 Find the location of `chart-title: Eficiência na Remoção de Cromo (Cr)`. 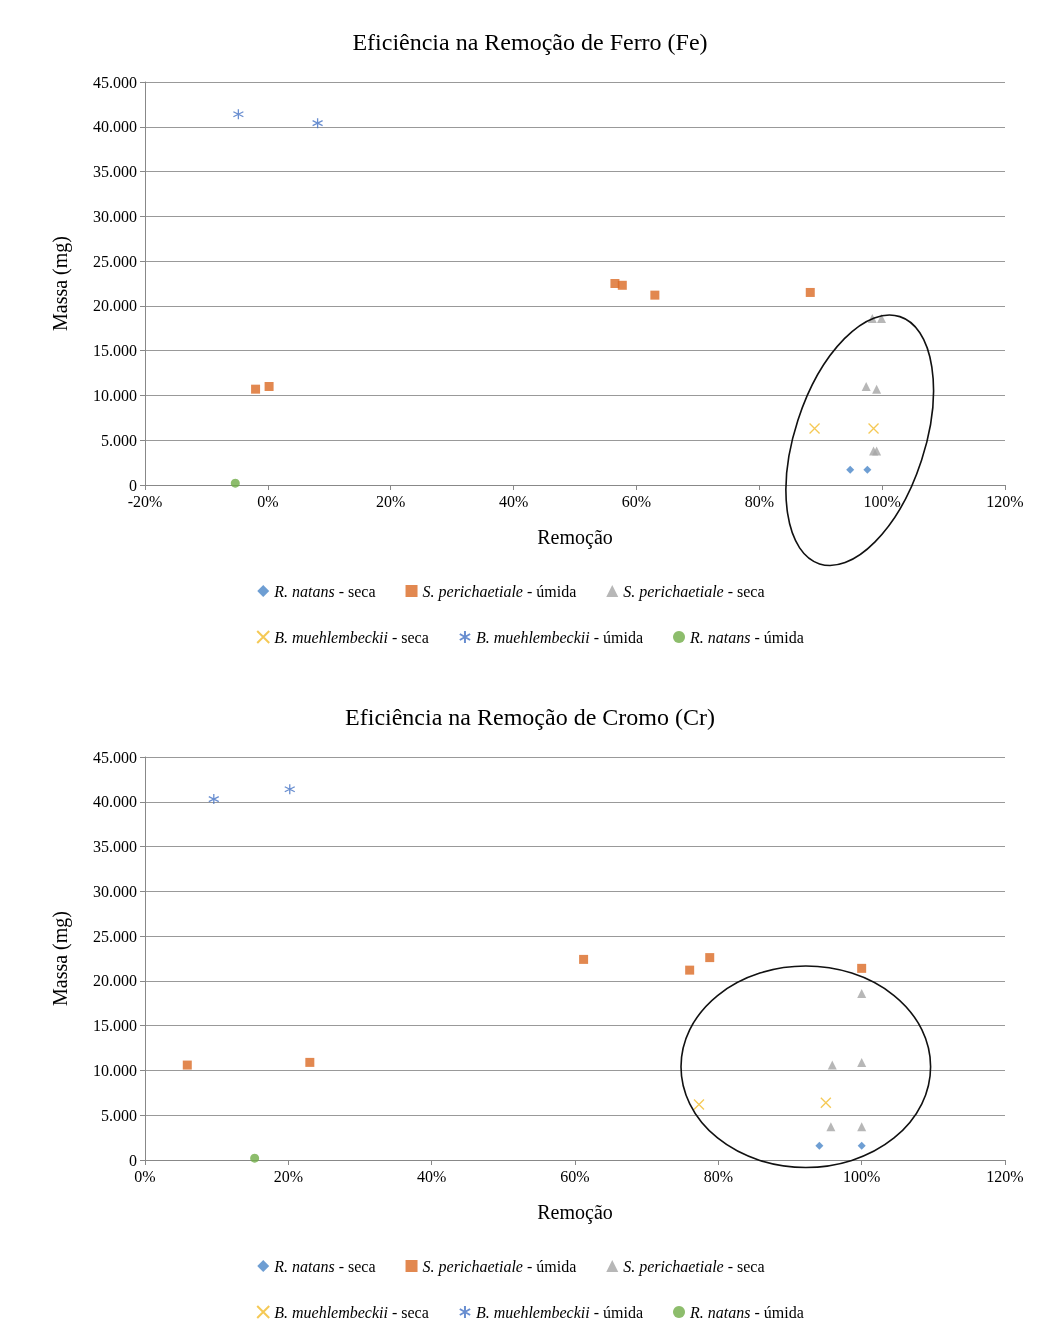

chart-title: Eficiência na Remoção de Cromo (Cr) is located at coordinates (530, 717).